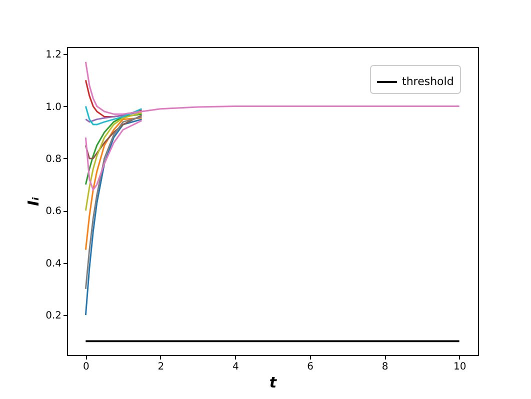 The width and height of the screenshot is (531, 399). What do you see at coordinates (428, 81) in the screenshot?
I see `legend-label: threshold` at bounding box center [428, 81].